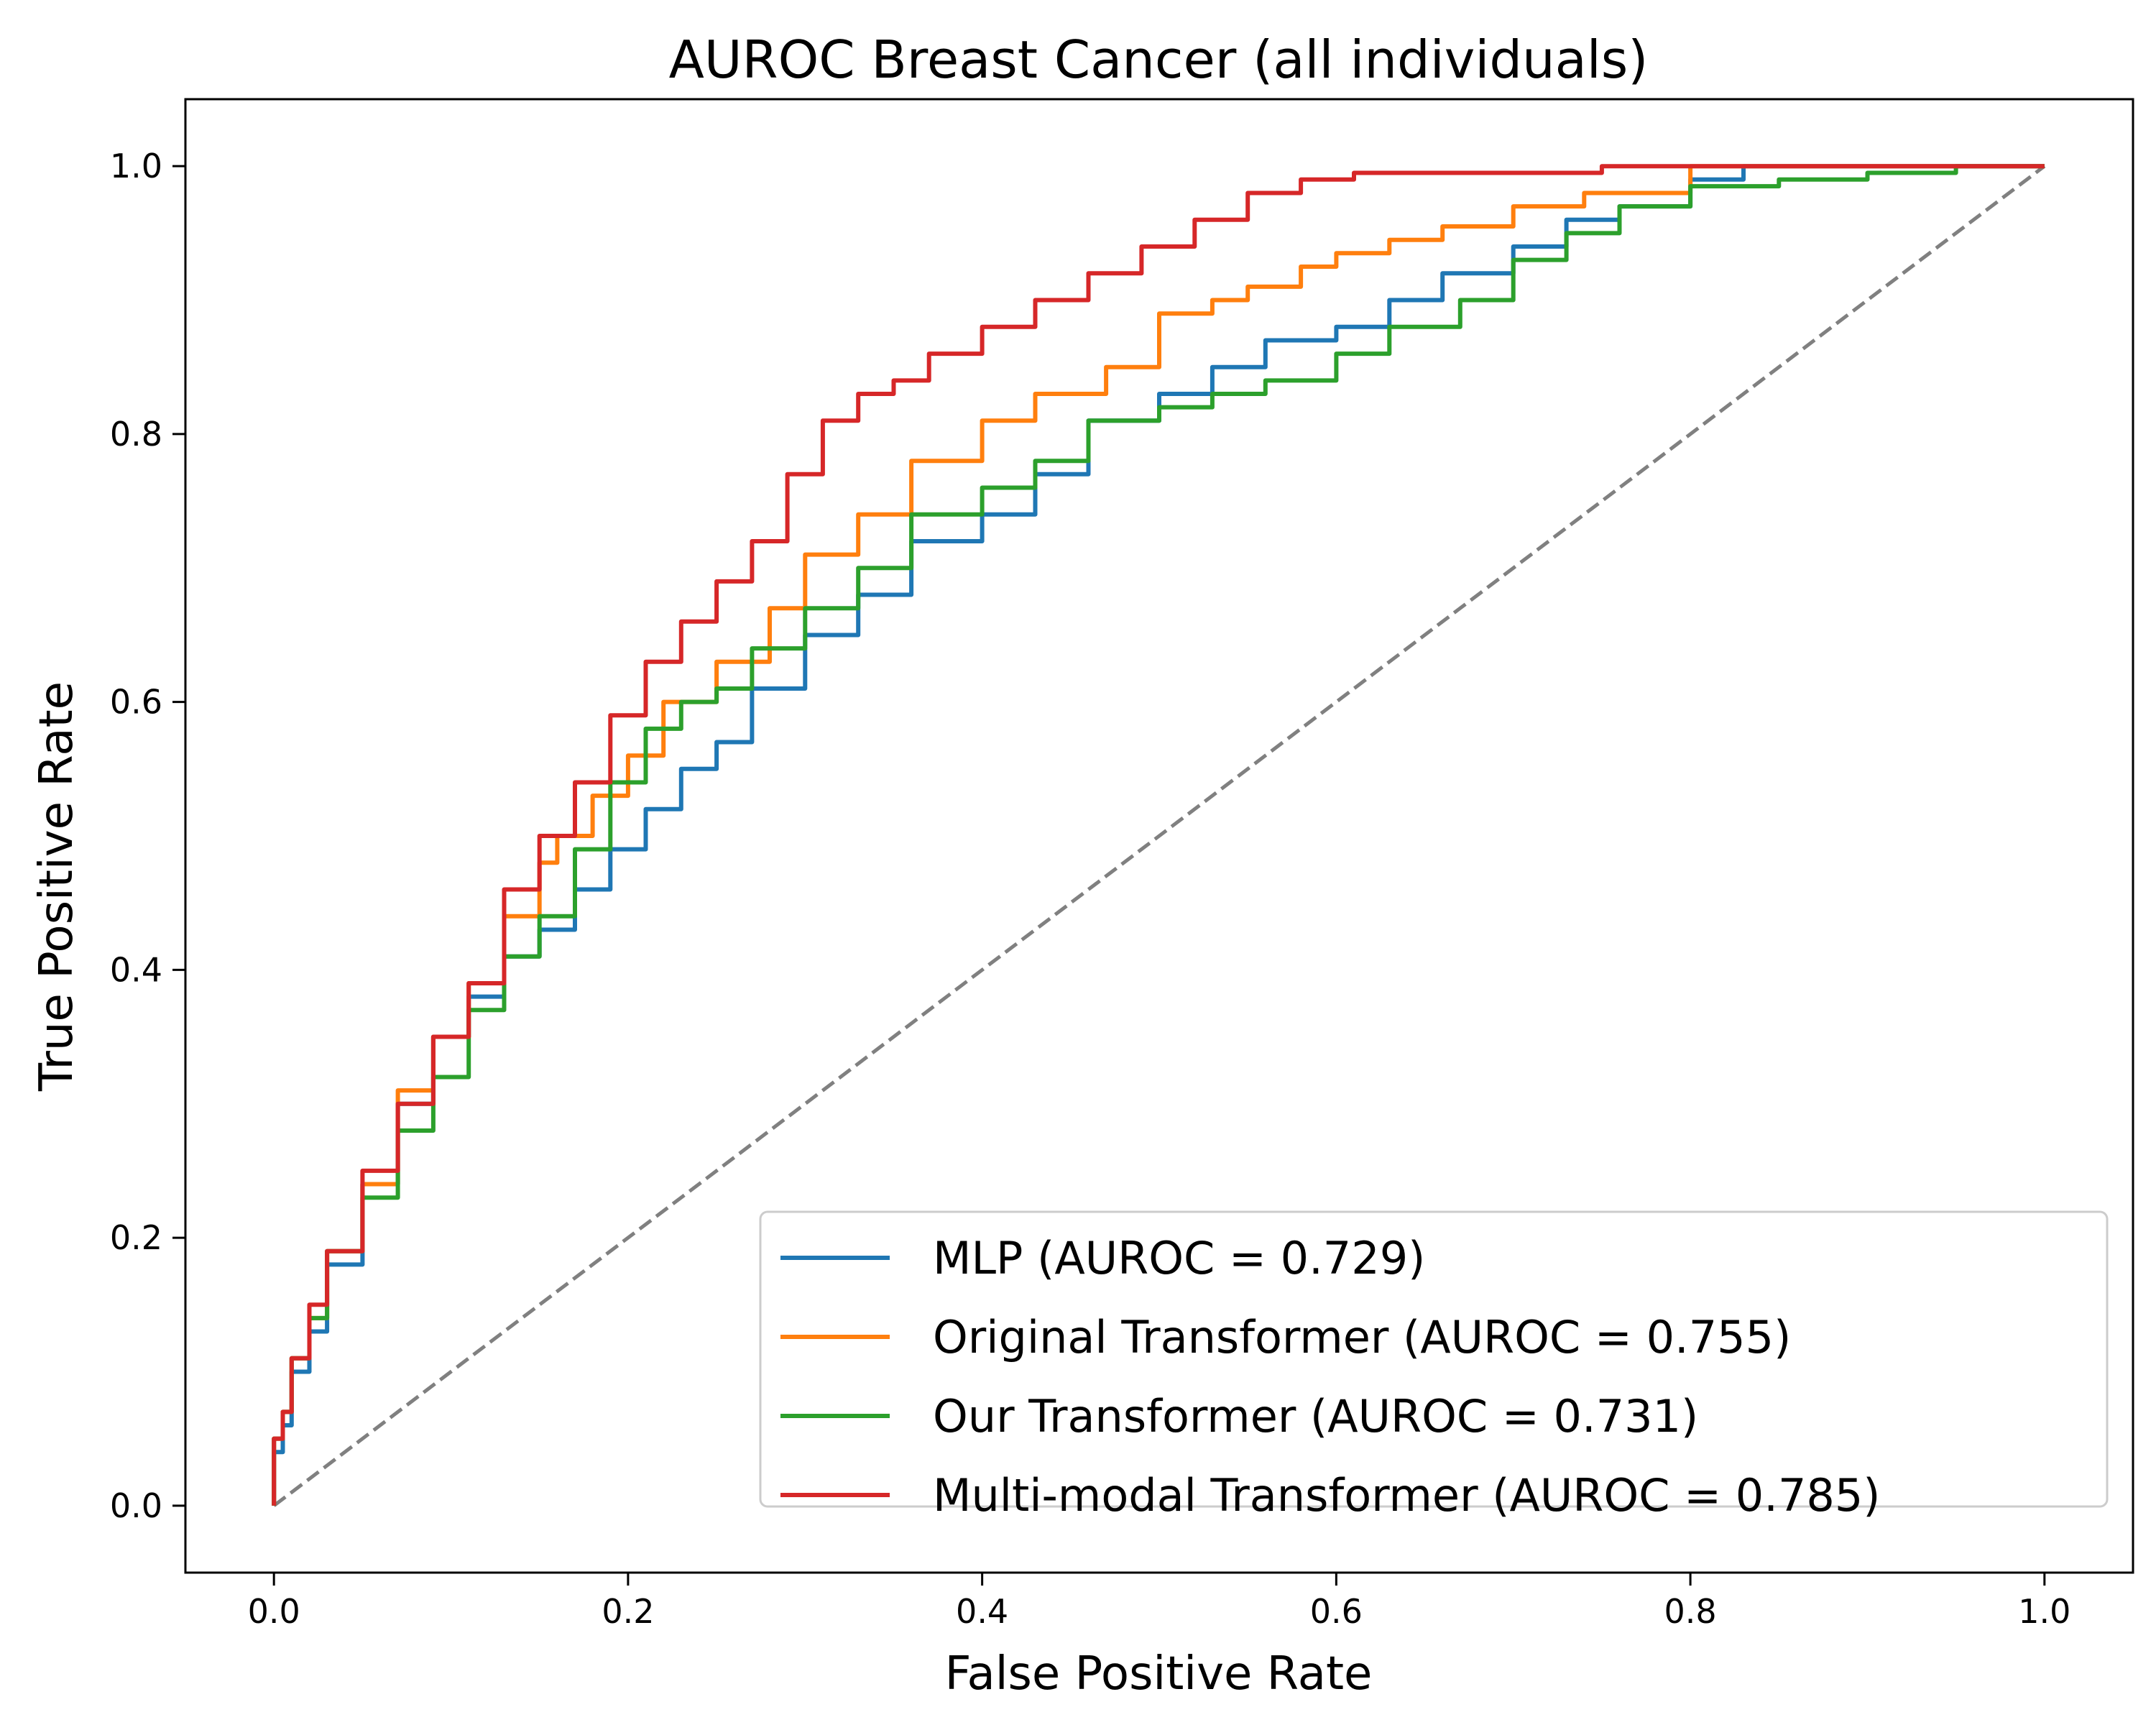 The image size is (2156, 1725). I want to click on legend-box, so click(1434, 1359).